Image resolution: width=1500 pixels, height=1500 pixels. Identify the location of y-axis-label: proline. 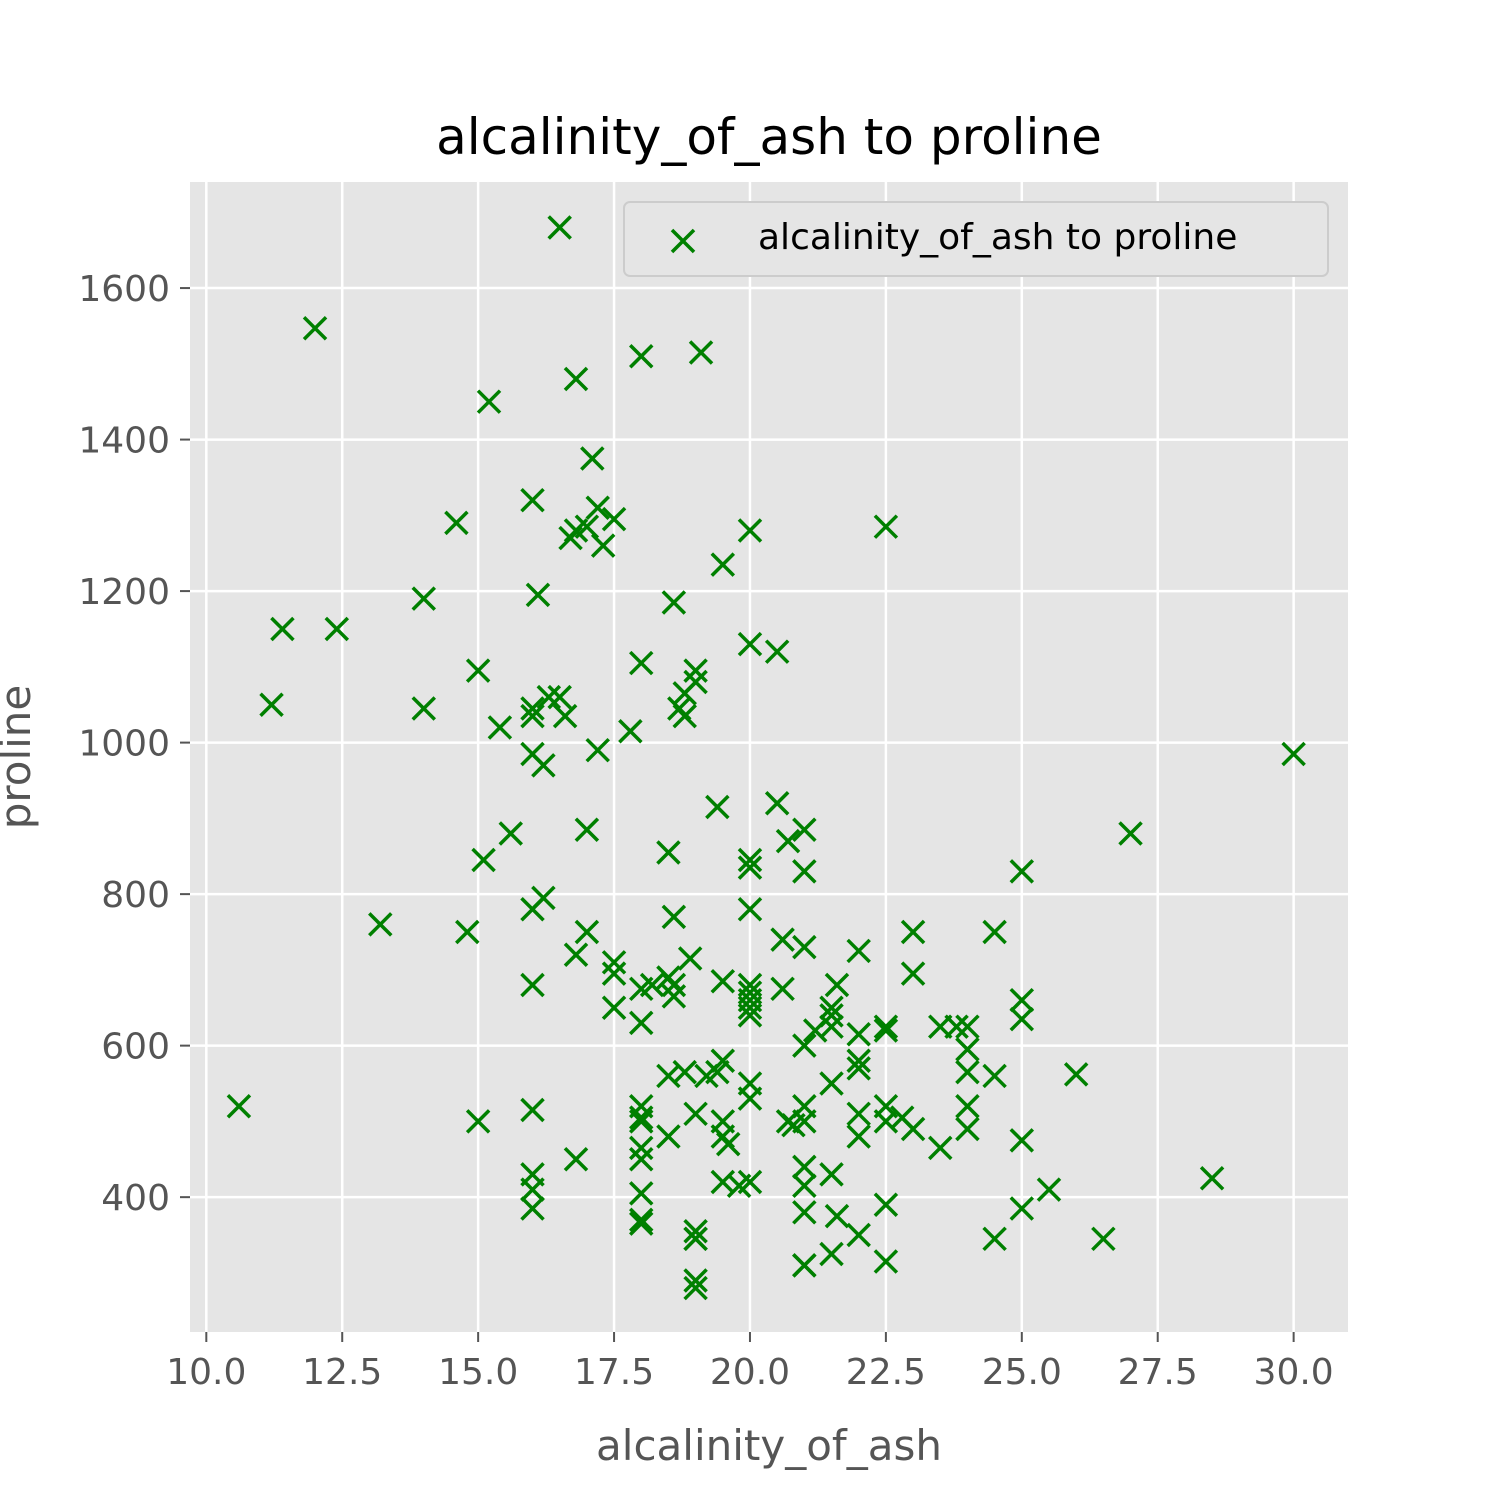
(20, 757).